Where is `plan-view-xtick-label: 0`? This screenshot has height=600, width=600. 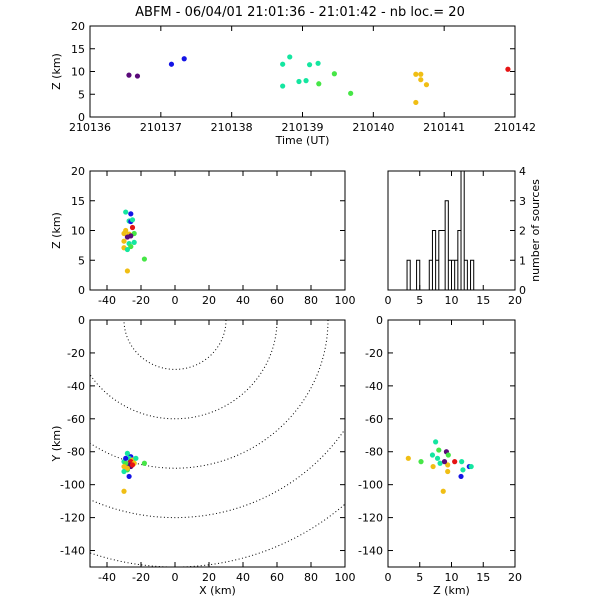 plan-view-xtick-label: 0 is located at coordinates (175, 577).